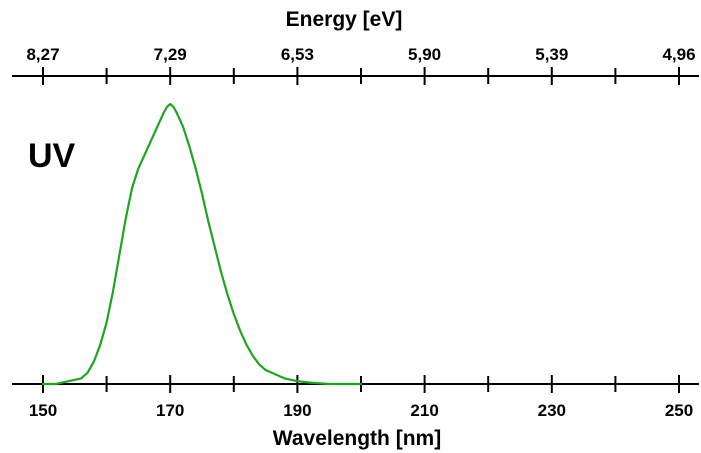 Image resolution: width=701 pixels, height=453 pixels. Describe the element at coordinates (170, 54) in the screenshot. I see `top-tick-label: 7,29` at that location.